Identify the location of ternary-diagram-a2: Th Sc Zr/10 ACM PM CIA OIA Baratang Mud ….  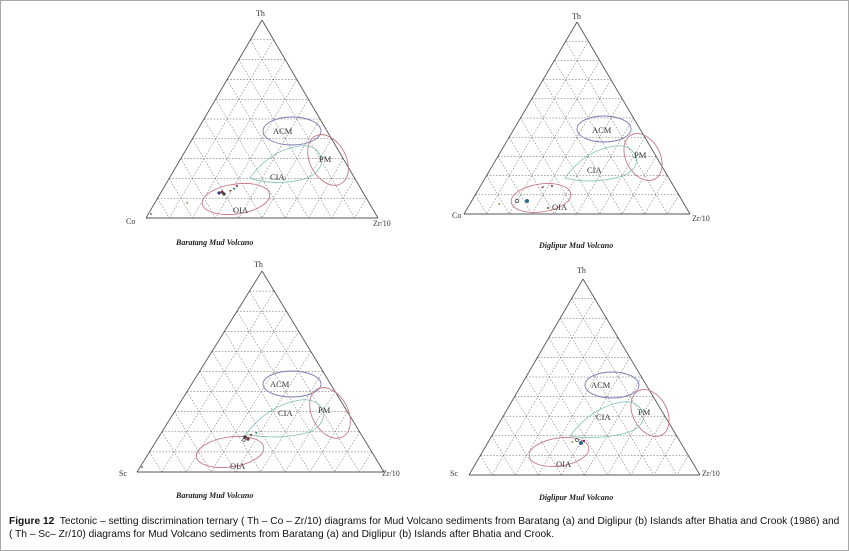
(259, 380).